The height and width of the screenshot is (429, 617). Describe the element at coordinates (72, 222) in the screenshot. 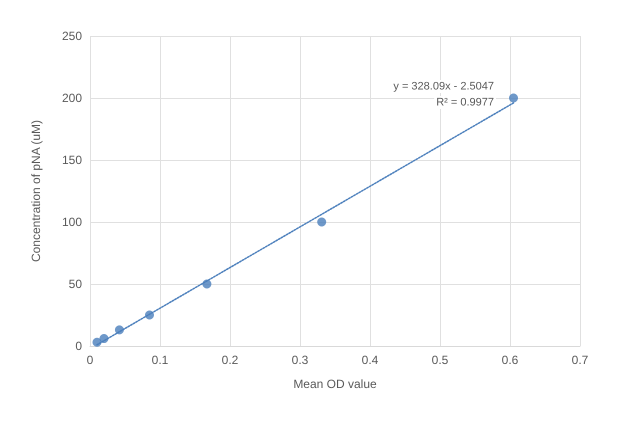

I see `y-tick-label: 100` at that location.